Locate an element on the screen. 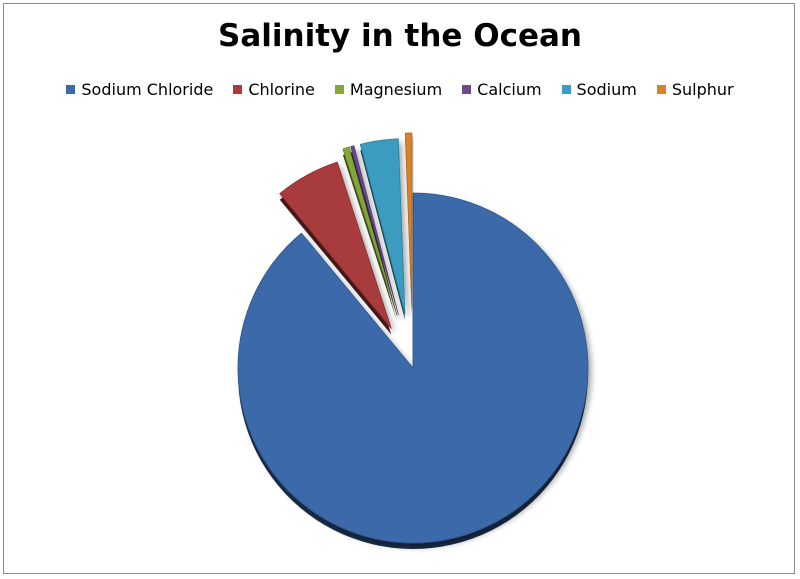 The image size is (800, 579). pie-slice-sodium is located at coordinates (382, 226).